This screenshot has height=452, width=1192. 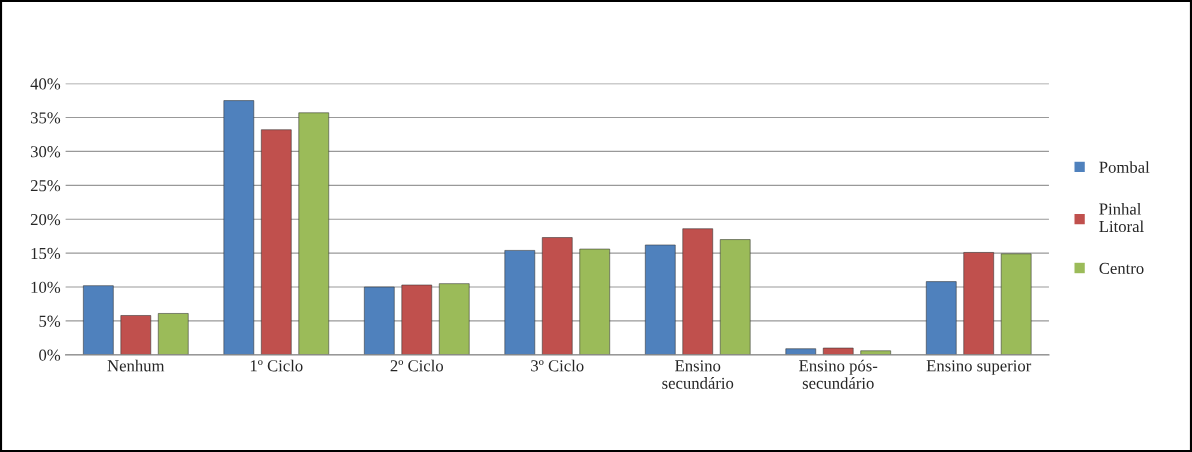 What do you see at coordinates (50, 321) in the screenshot?
I see `y-tick-label: 5%` at bounding box center [50, 321].